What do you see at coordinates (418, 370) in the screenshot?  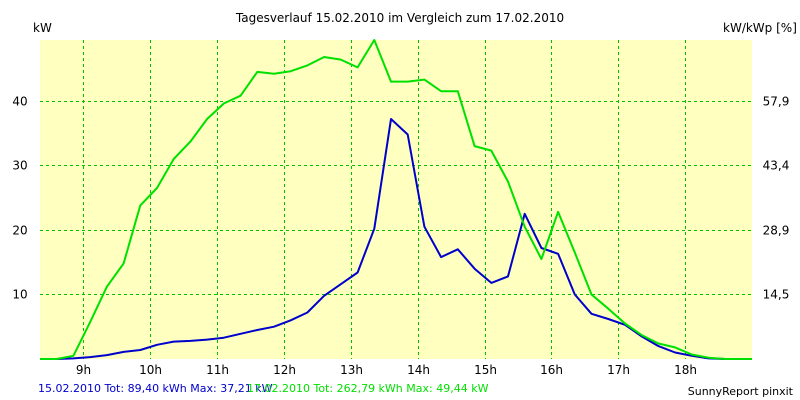 I see `x-tick-label: 14h` at bounding box center [418, 370].